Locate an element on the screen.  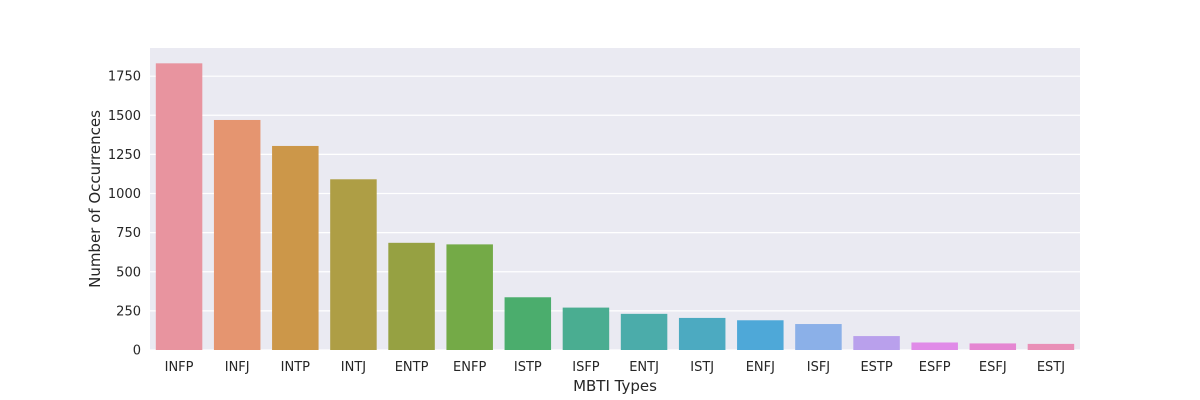
x-tick-label: ESFP is located at coordinates (935, 367).